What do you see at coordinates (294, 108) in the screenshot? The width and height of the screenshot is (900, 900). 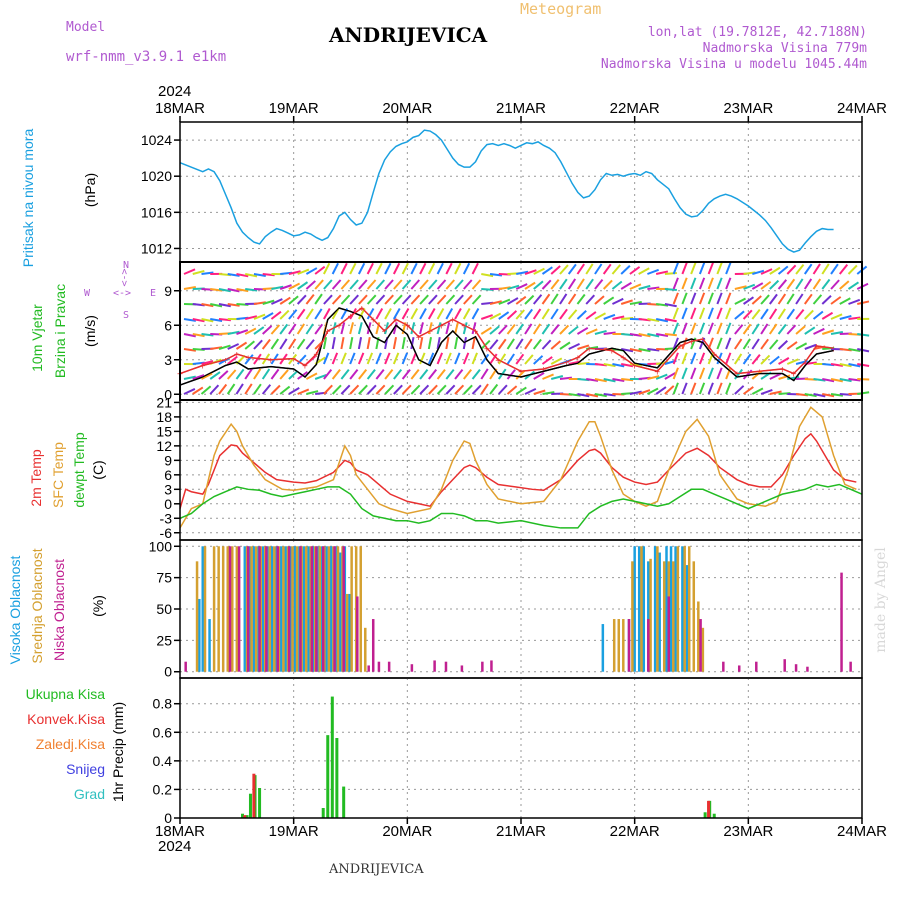 I see `x-tick-label-top: 19MAR` at bounding box center [294, 108].